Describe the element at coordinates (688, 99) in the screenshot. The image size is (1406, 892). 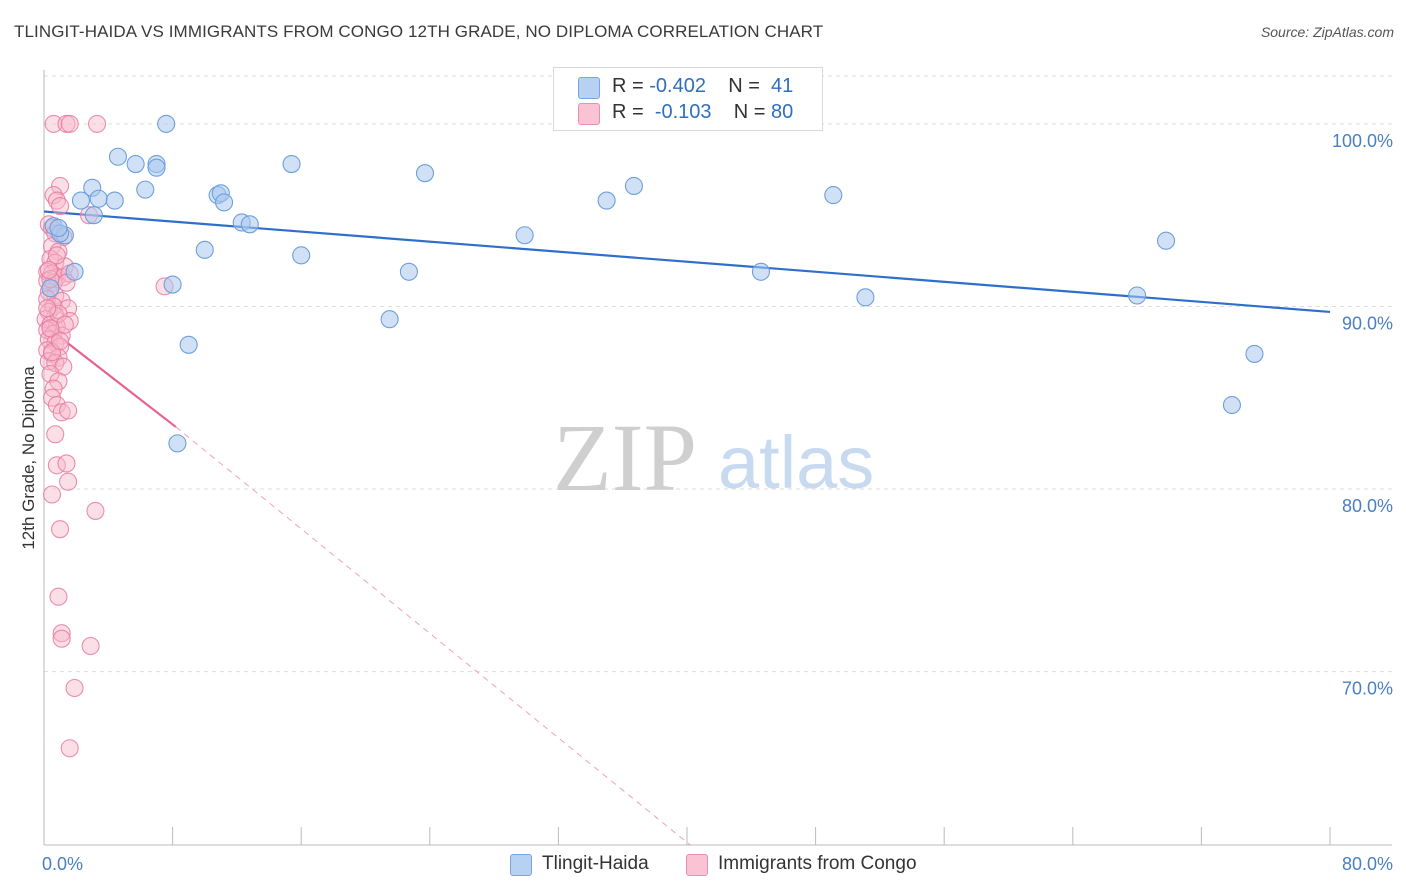
I see `correlation-legend: R = -0.402 N = 41 R = -0.103 N = 80` at that location.